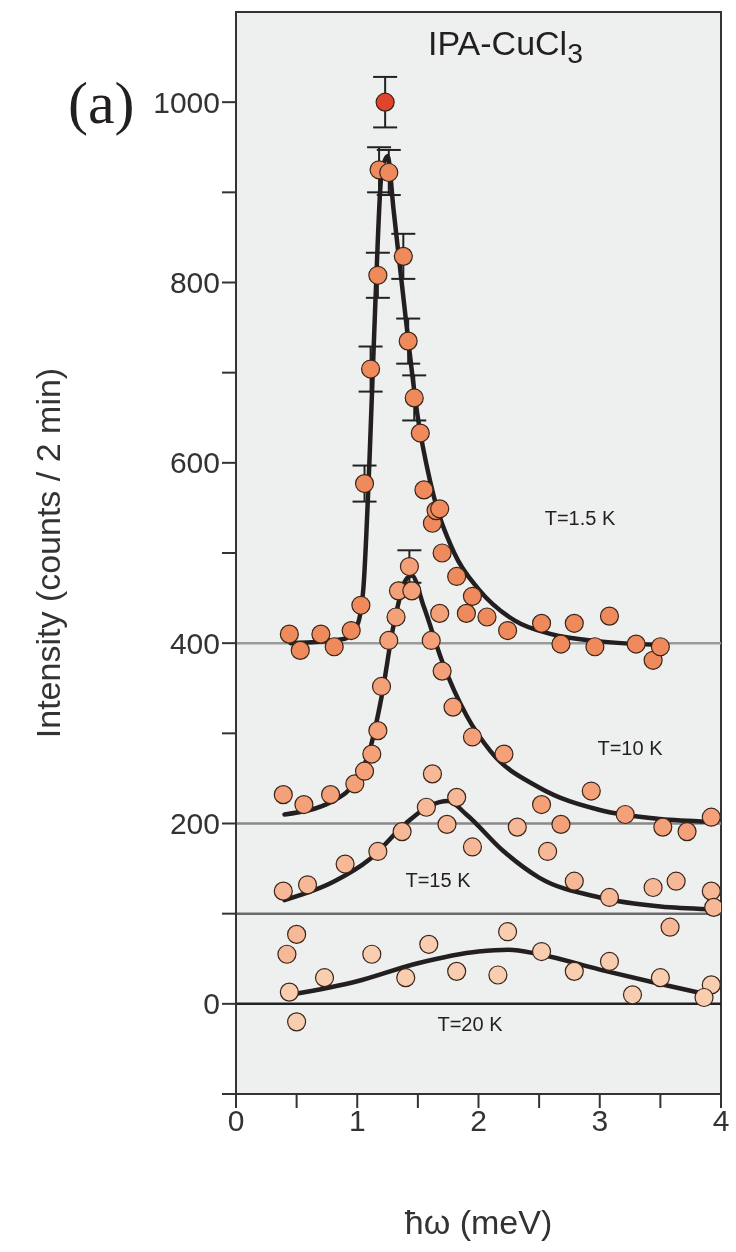 The width and height of the screenshot is (736, 1252). What do you see at coordinates (236, 1121) in the screenshot?
I see `x-tick-label: 0` at bounding box center [236, 1121].